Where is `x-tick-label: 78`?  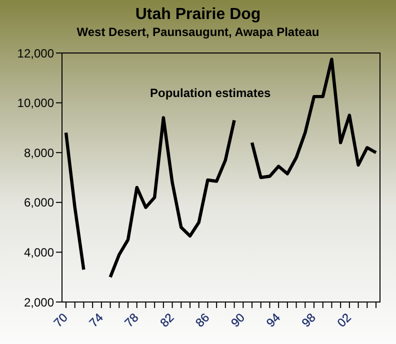
x-tick-label: 78 is located at coordinates (132, 320).